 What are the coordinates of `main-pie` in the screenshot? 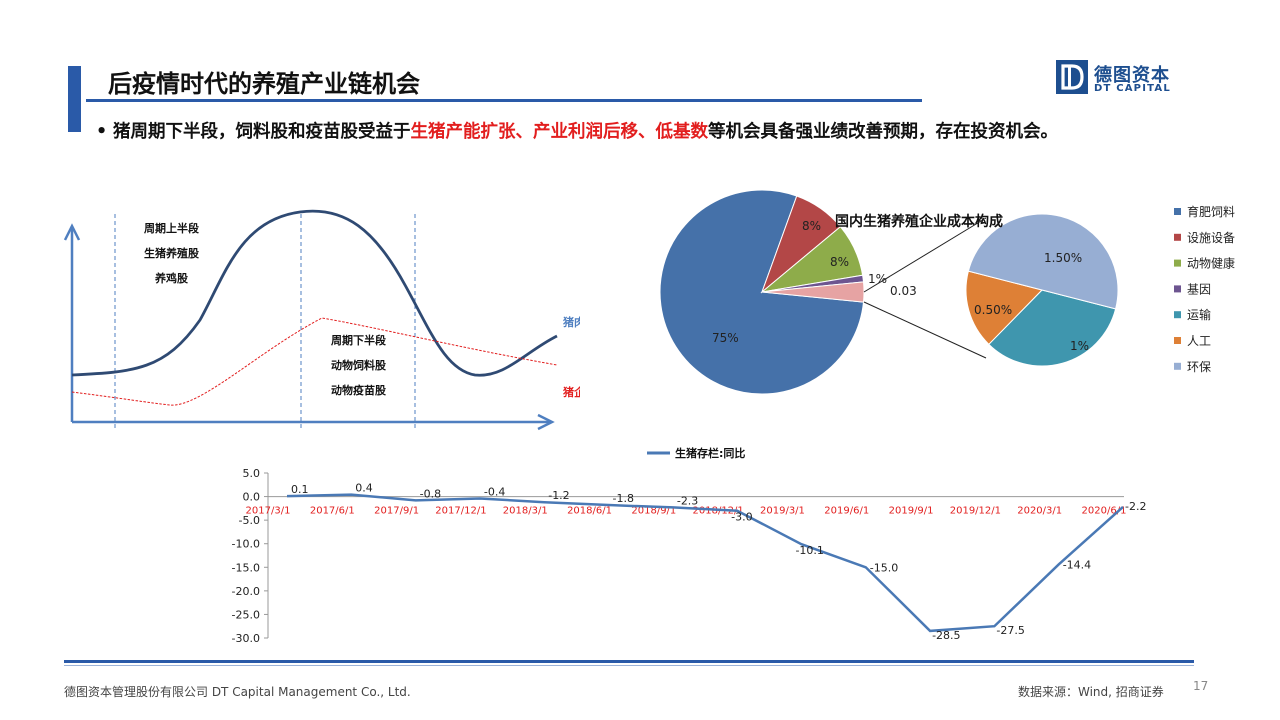 It's located at (762, 292).